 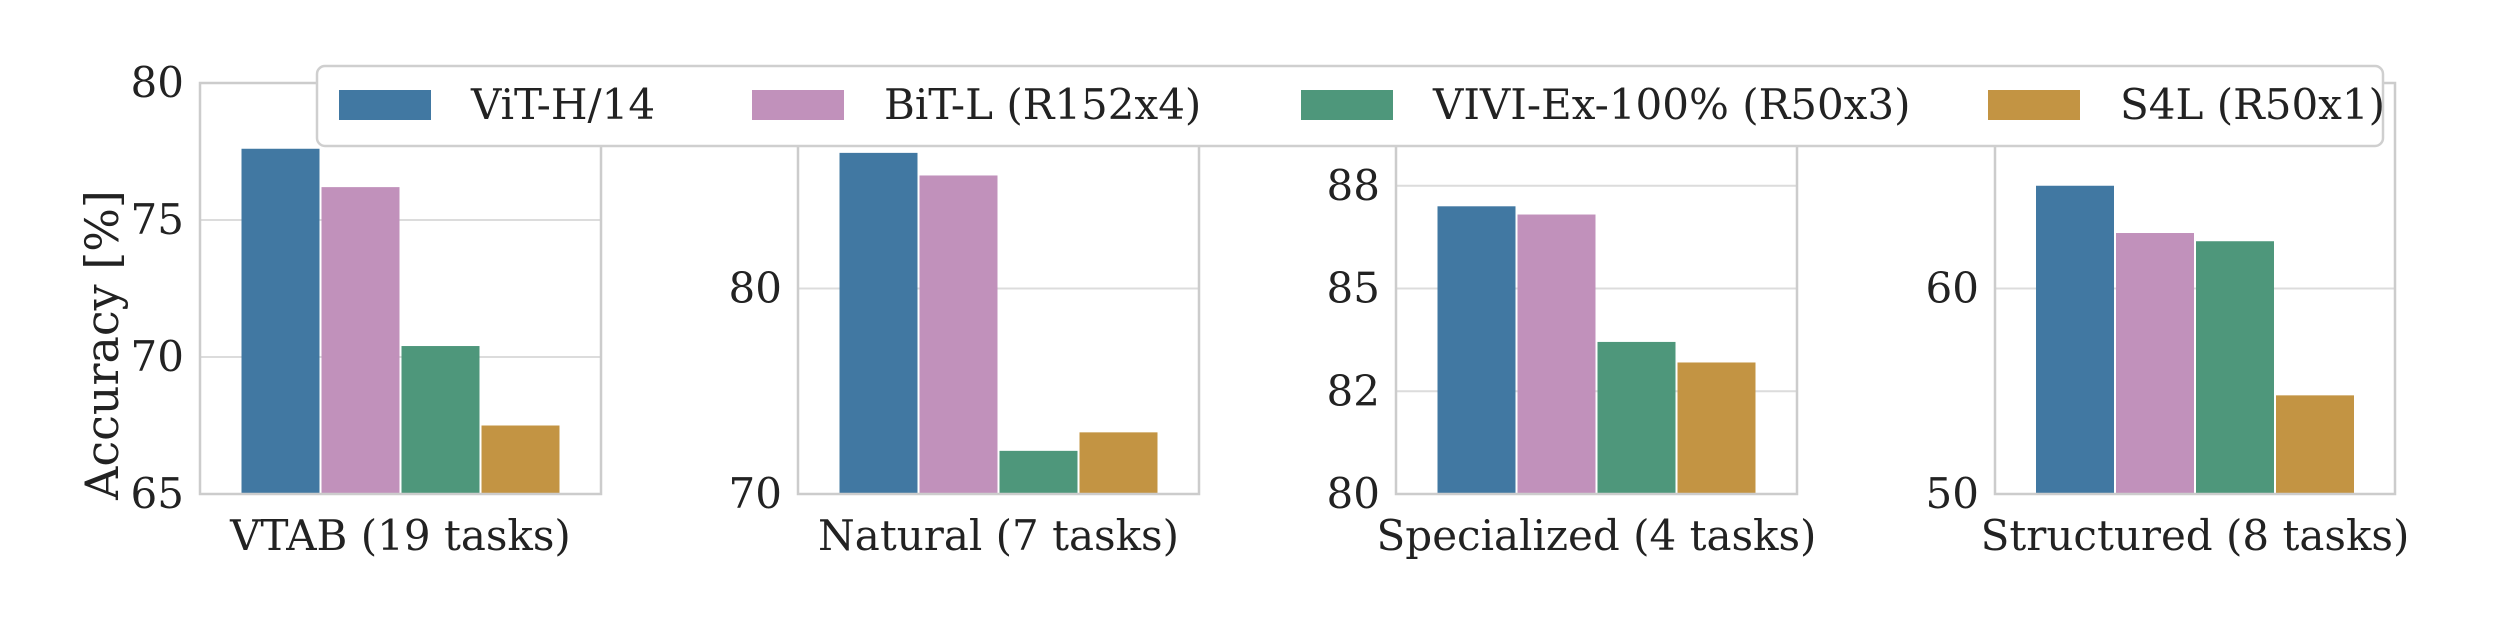 I want to click on y-tick-label: 82, so click(x=1353, y=390).